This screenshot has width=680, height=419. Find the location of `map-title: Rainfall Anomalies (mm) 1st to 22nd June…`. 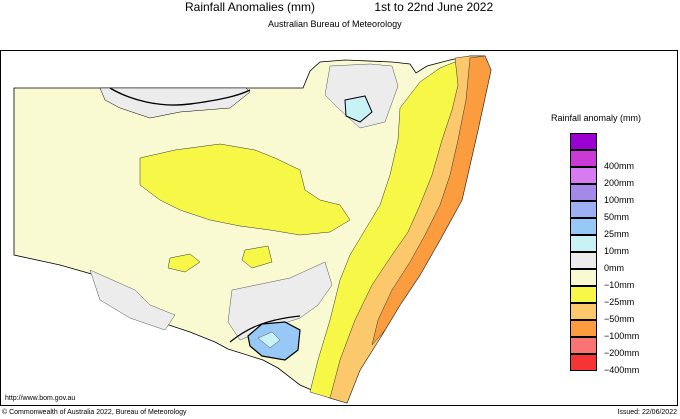

map-title: Rainfall Anomalies (mm) 1st to 22nd June… is located at coordinates (339, 7).